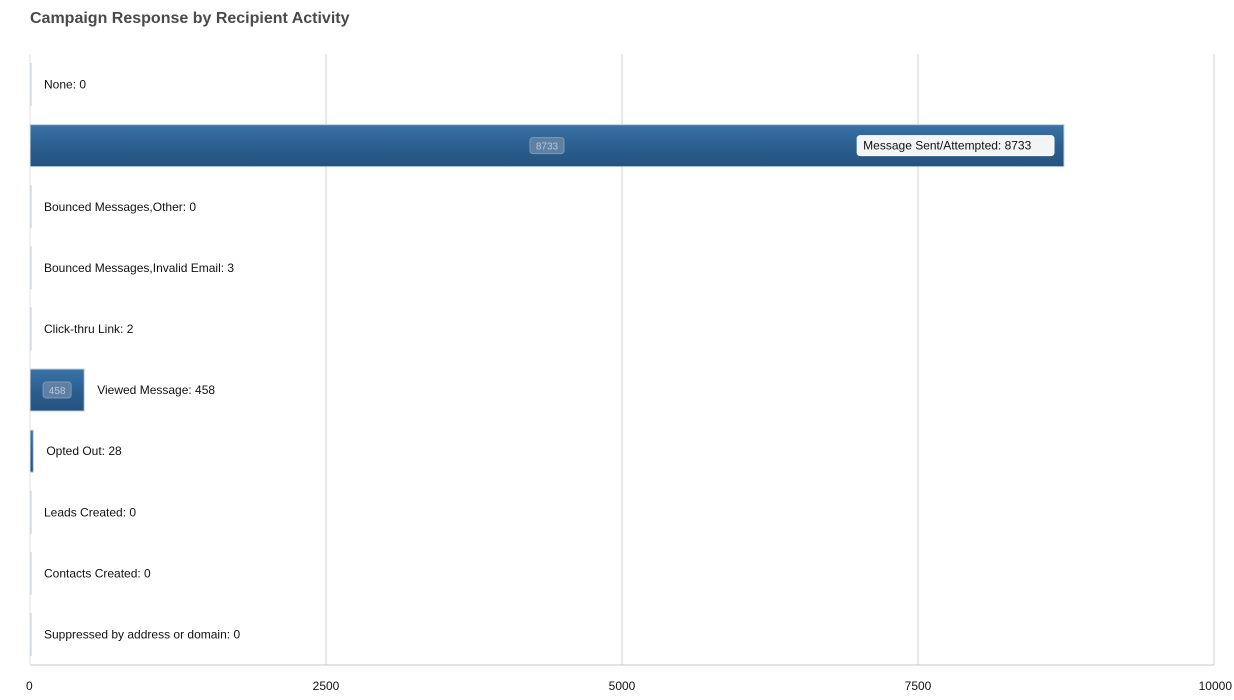 The image size is (1234, 700). Describe the element at coordinates (120, 207) in the screenshot. I see `category-label: Bounced Messages,Other: 0` at that location.